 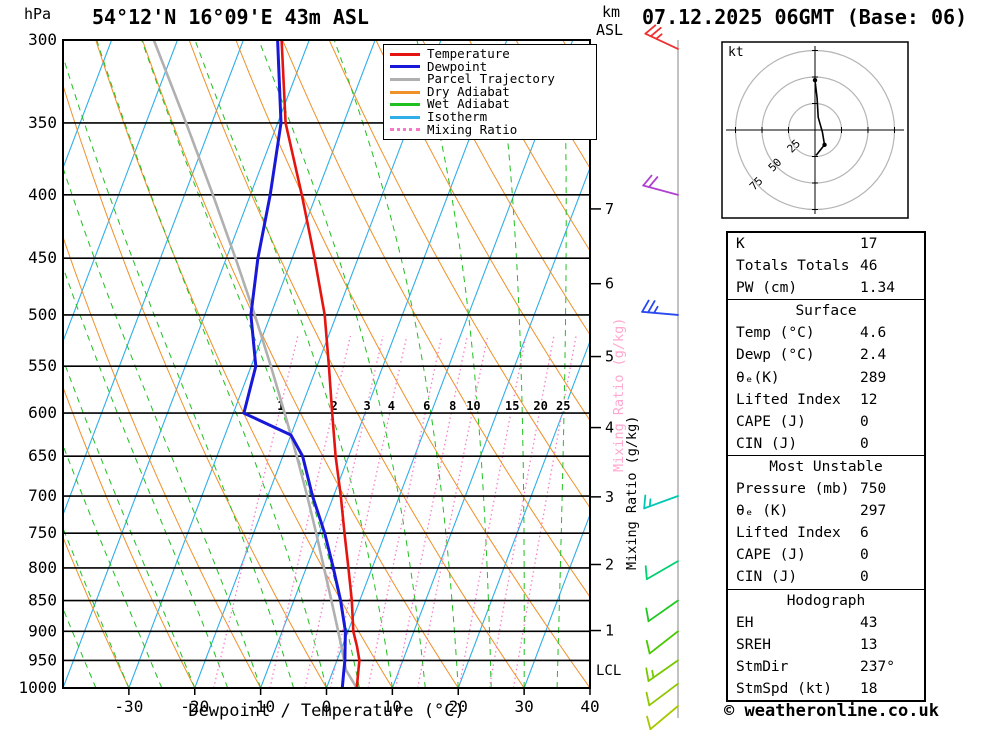 I want to click on hodograph-trace, so click(x=820, y=118).